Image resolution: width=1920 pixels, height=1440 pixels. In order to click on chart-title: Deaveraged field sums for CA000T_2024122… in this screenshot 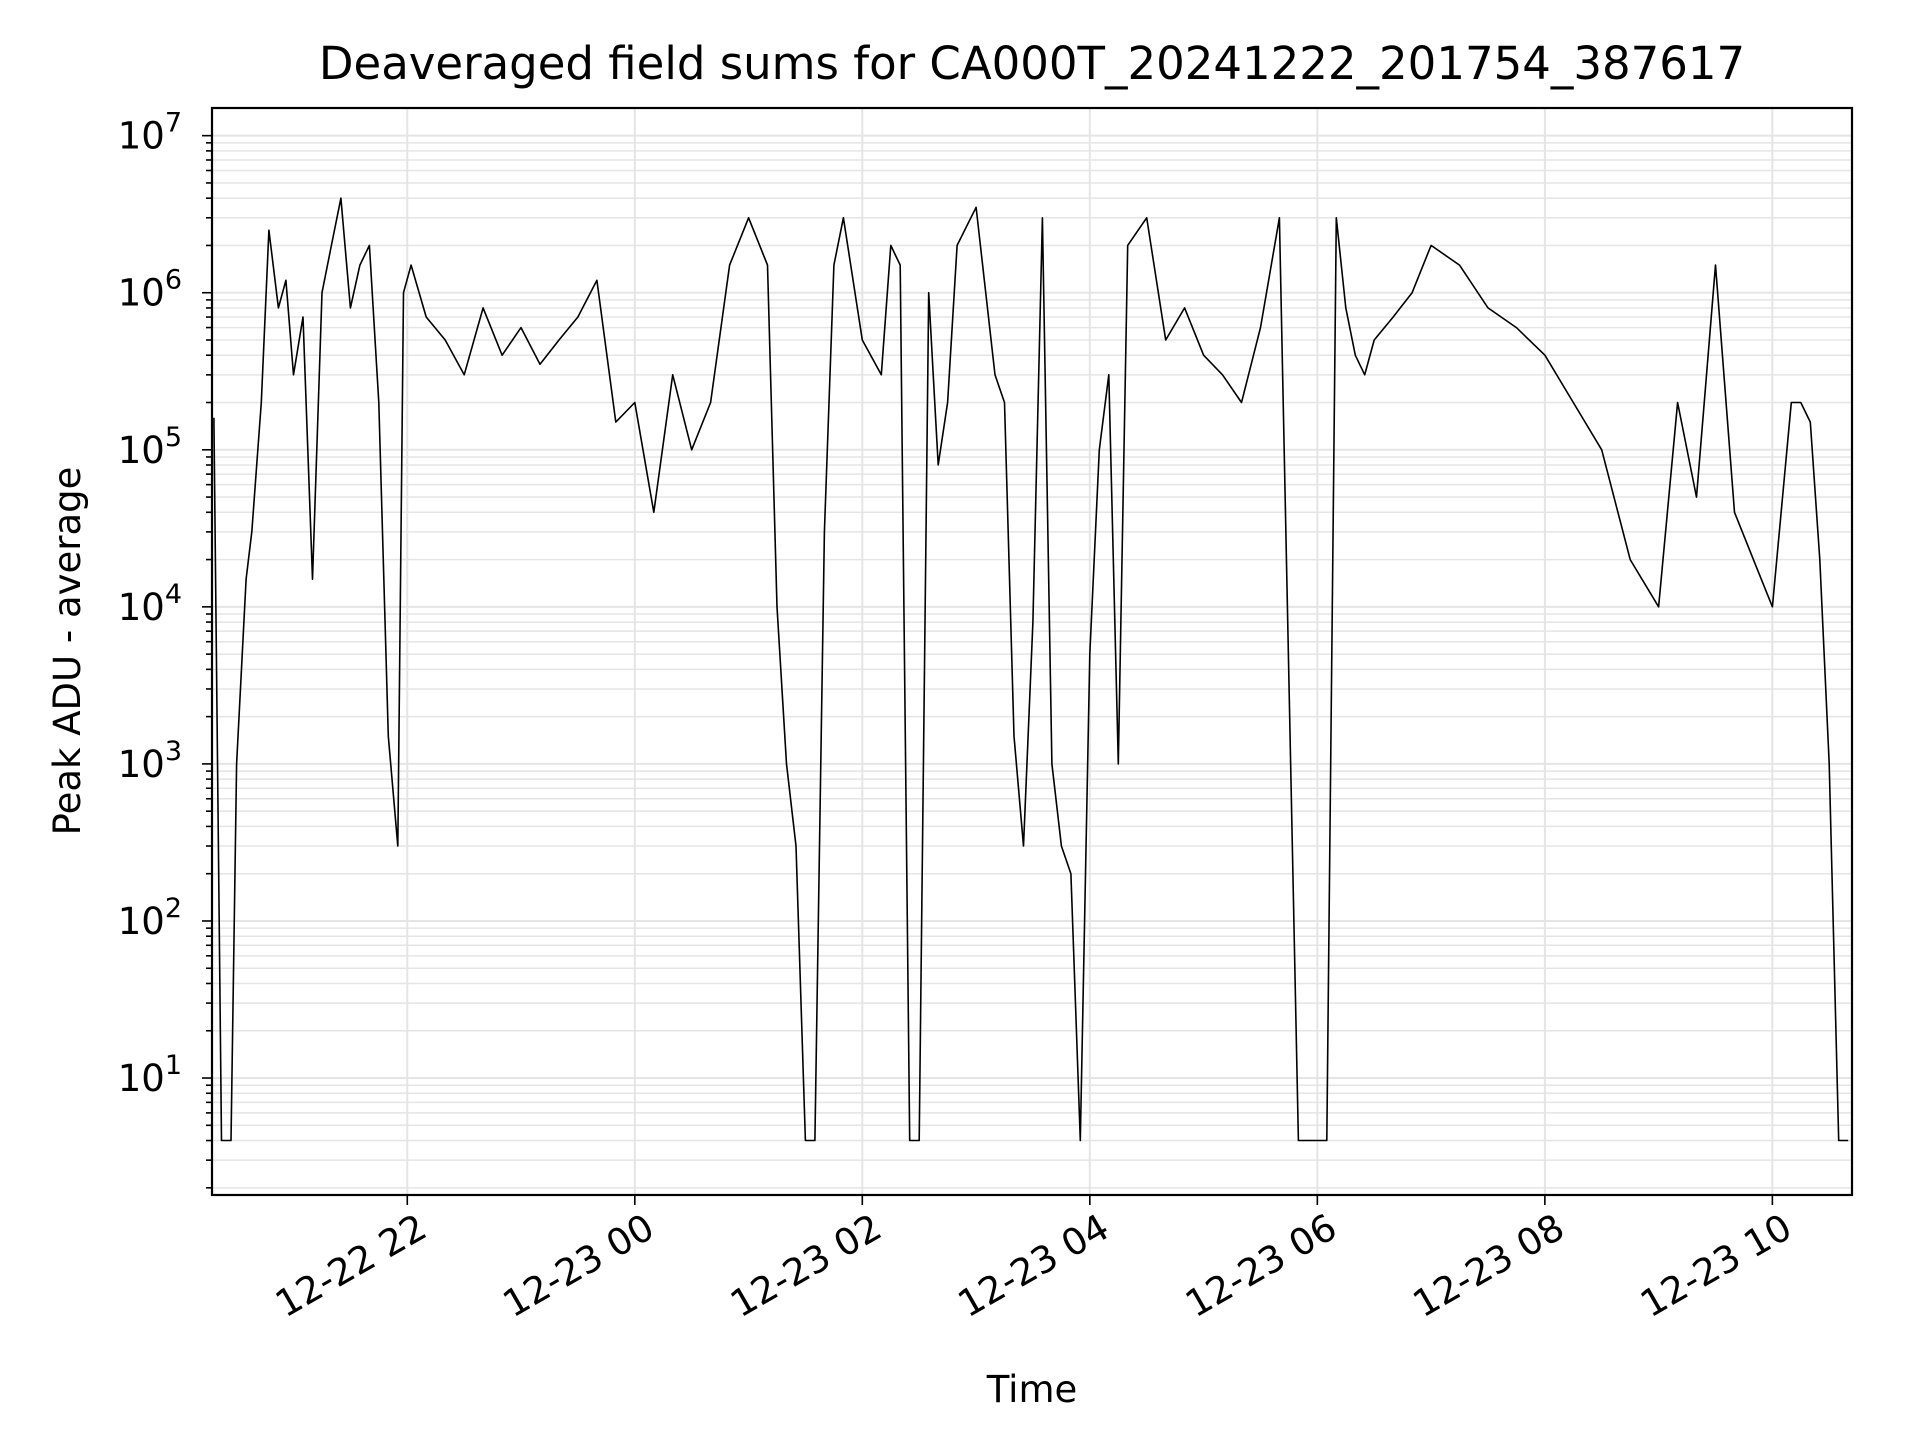, I will do `click(1032, 63)`.